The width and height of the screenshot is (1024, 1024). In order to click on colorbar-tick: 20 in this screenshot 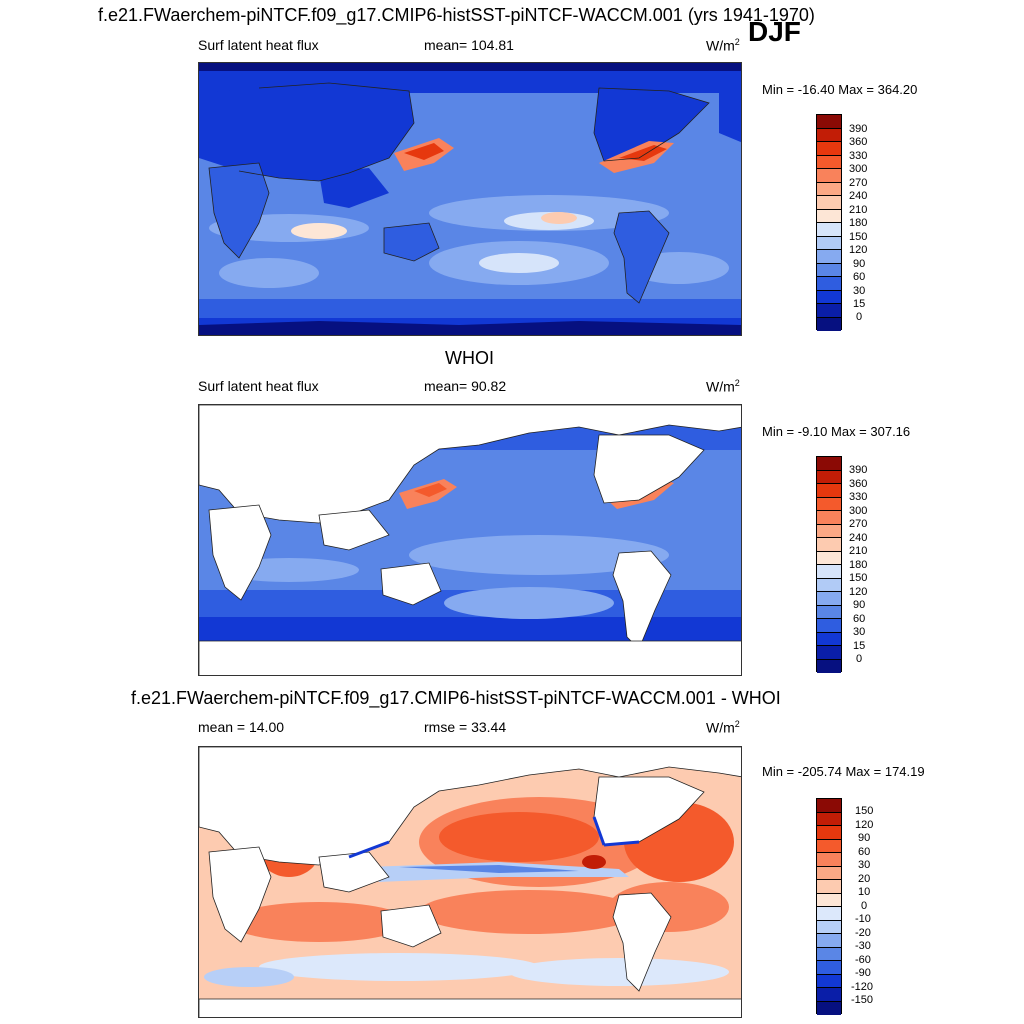, I will do `click(864, 879)`.